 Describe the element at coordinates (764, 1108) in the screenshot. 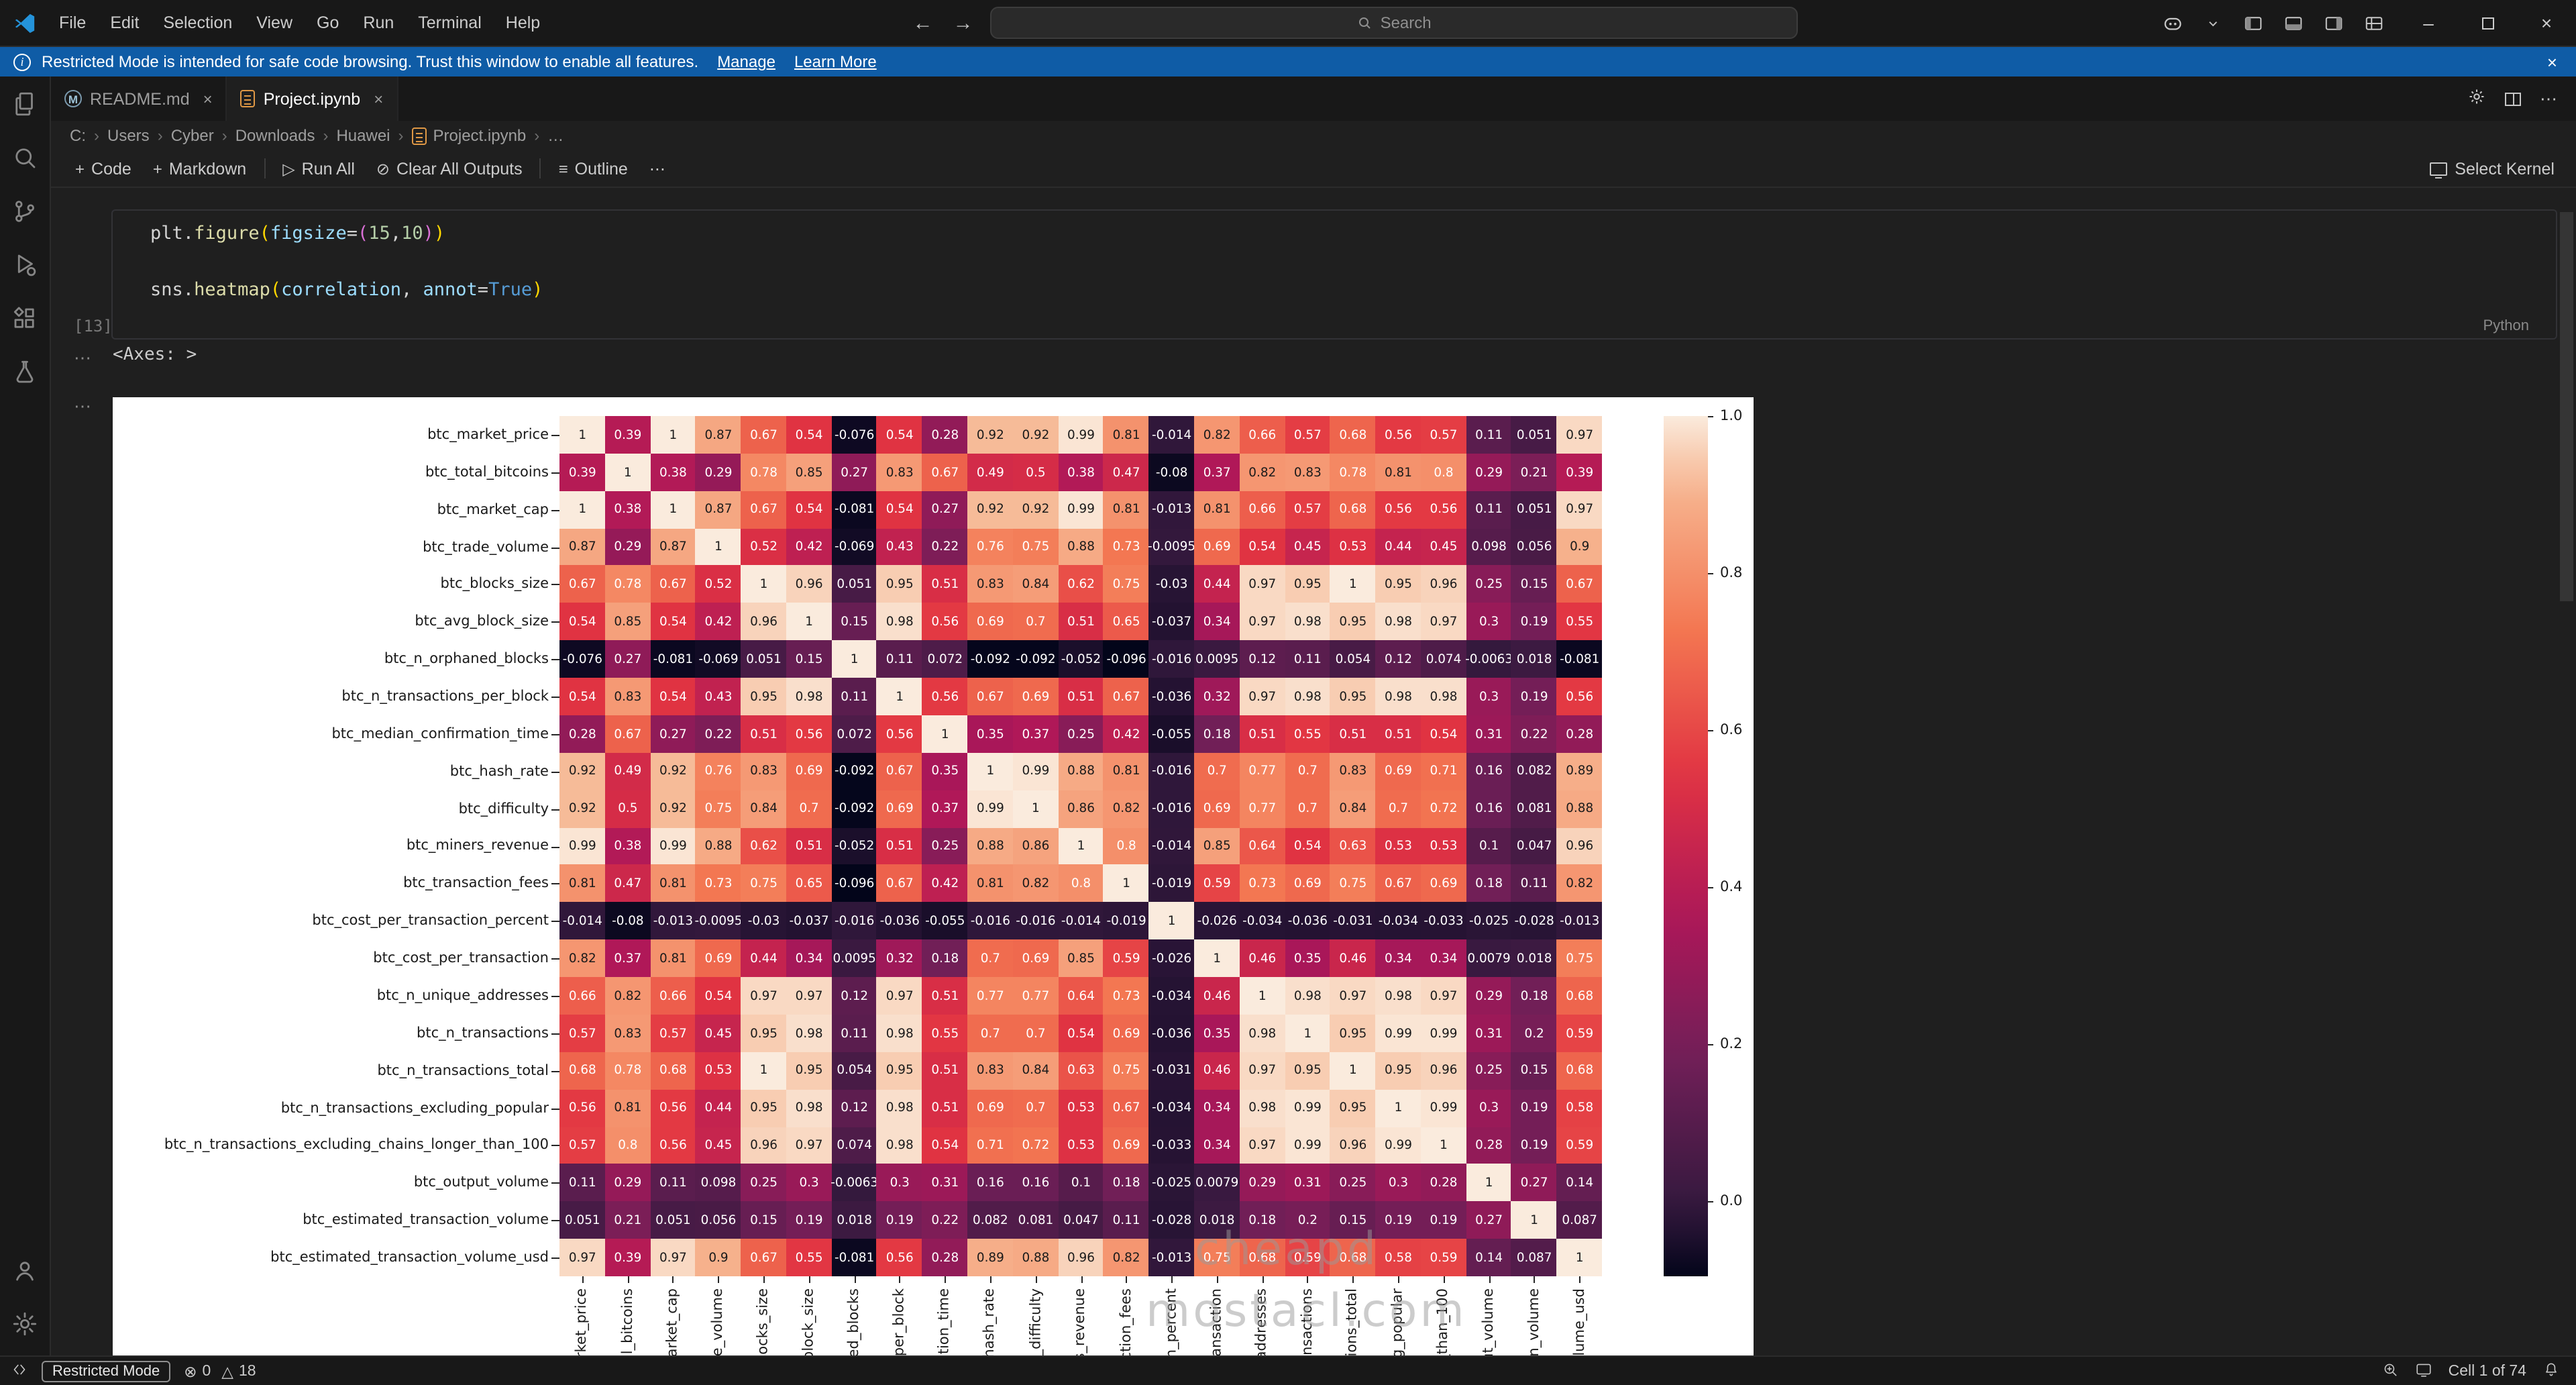

I see `heatmap-cell: 0.95` at that location.